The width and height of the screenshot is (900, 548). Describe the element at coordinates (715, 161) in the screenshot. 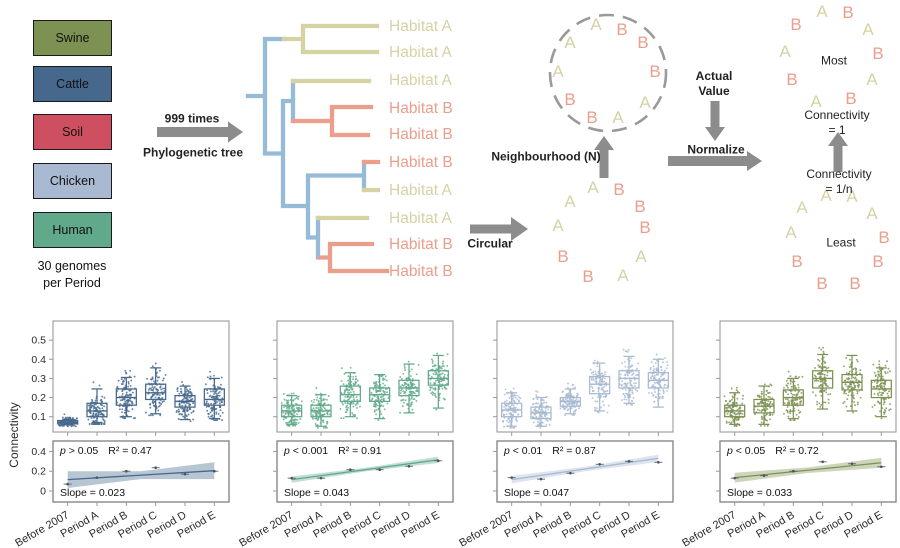

I see `normalize-arrow` at that location.